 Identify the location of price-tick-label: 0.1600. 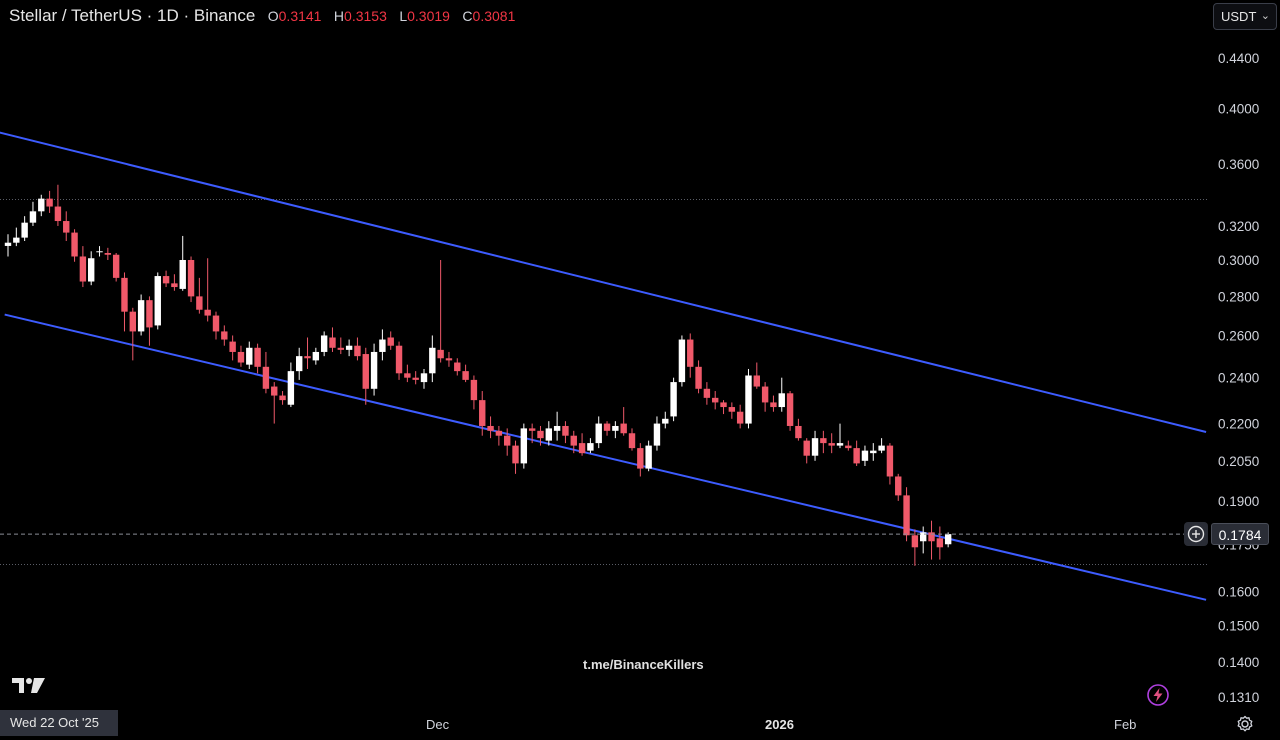
(1238, 592).